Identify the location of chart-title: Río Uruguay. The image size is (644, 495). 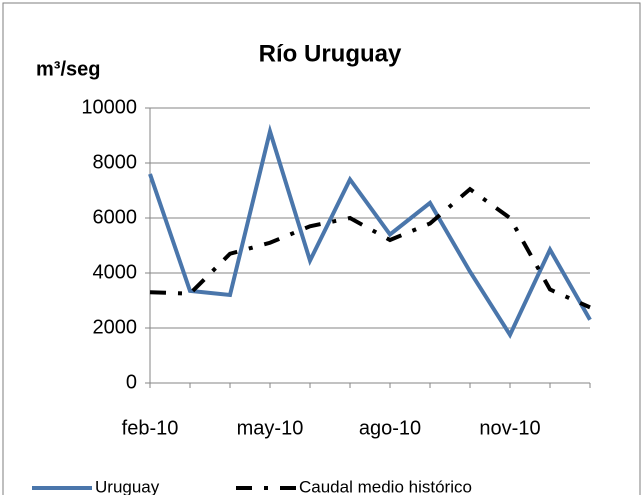
(330, 53).